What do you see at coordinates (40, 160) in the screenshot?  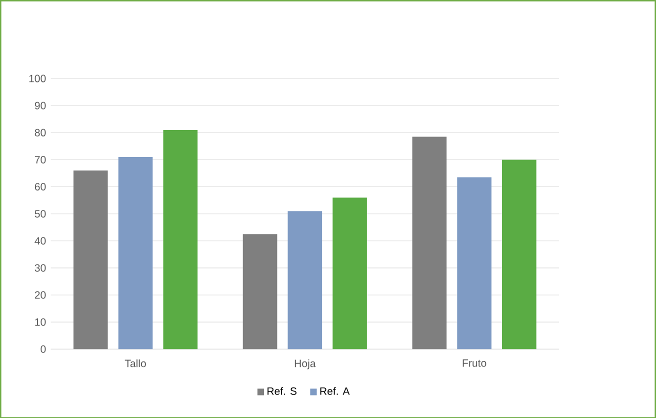 I see `y-tick-label: 70` at bounding box center [40, 160].